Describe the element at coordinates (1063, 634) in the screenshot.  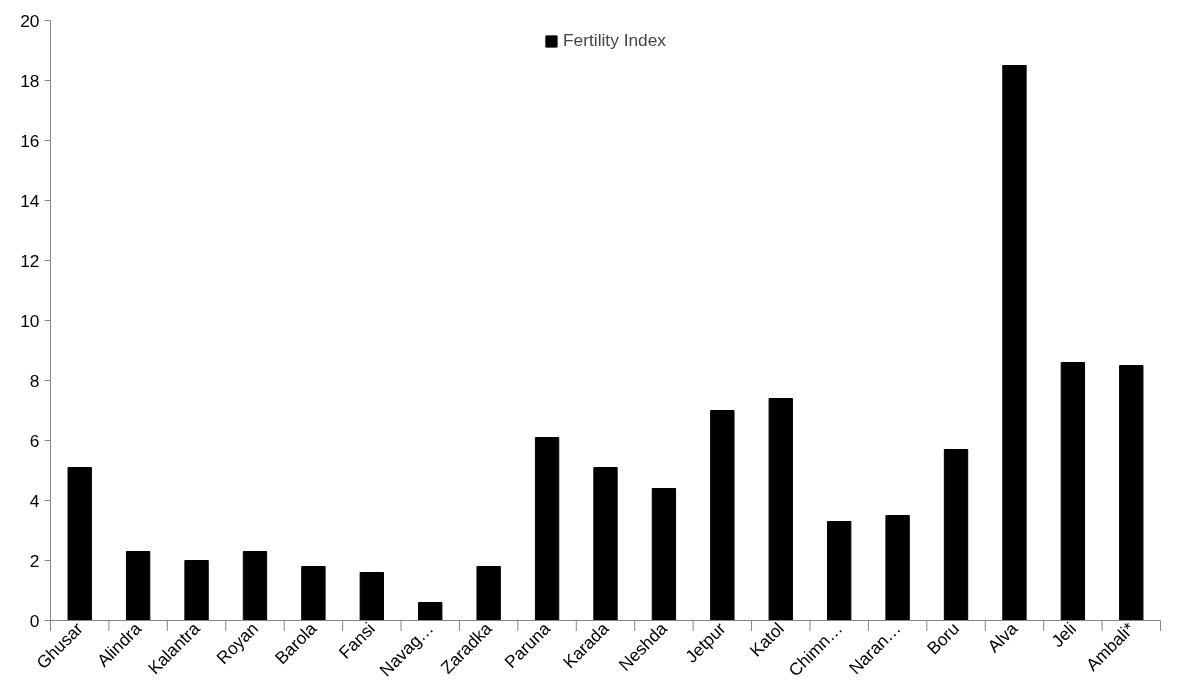
I see `x-tick-label: Jeli` at that location.